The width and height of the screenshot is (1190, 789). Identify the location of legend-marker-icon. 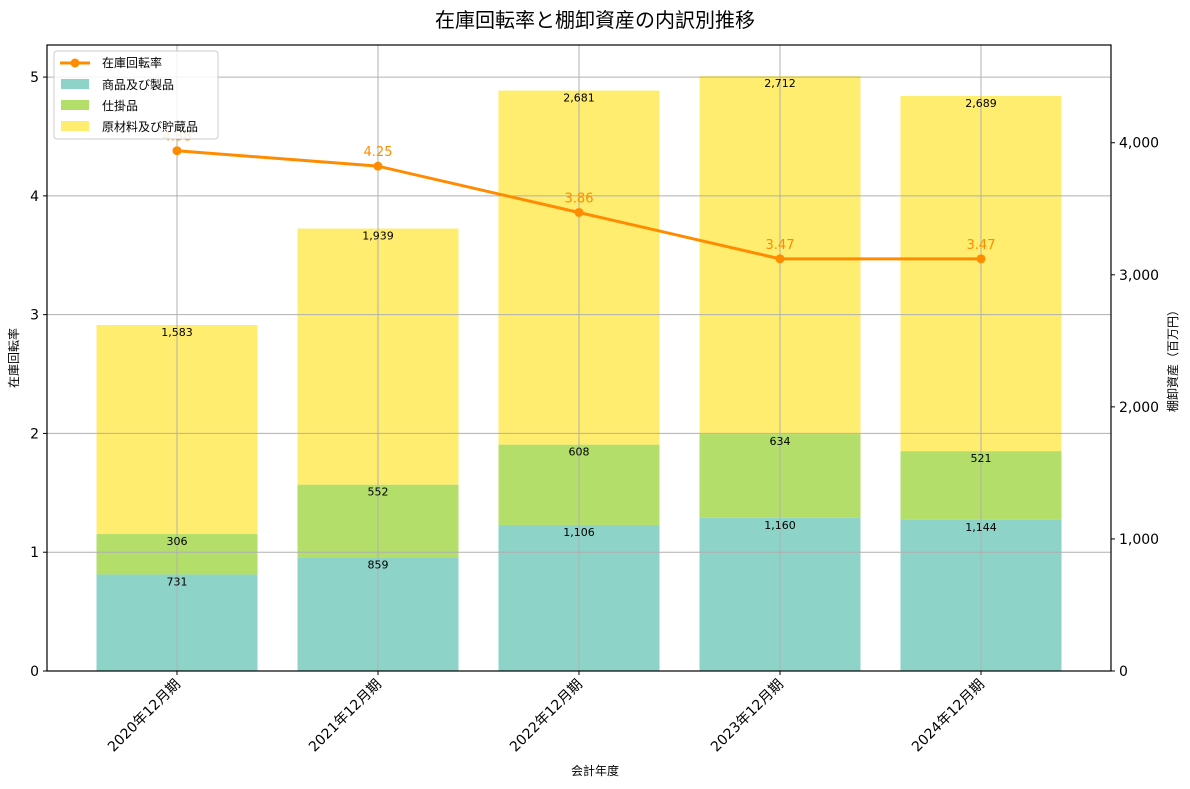
(75, 63).